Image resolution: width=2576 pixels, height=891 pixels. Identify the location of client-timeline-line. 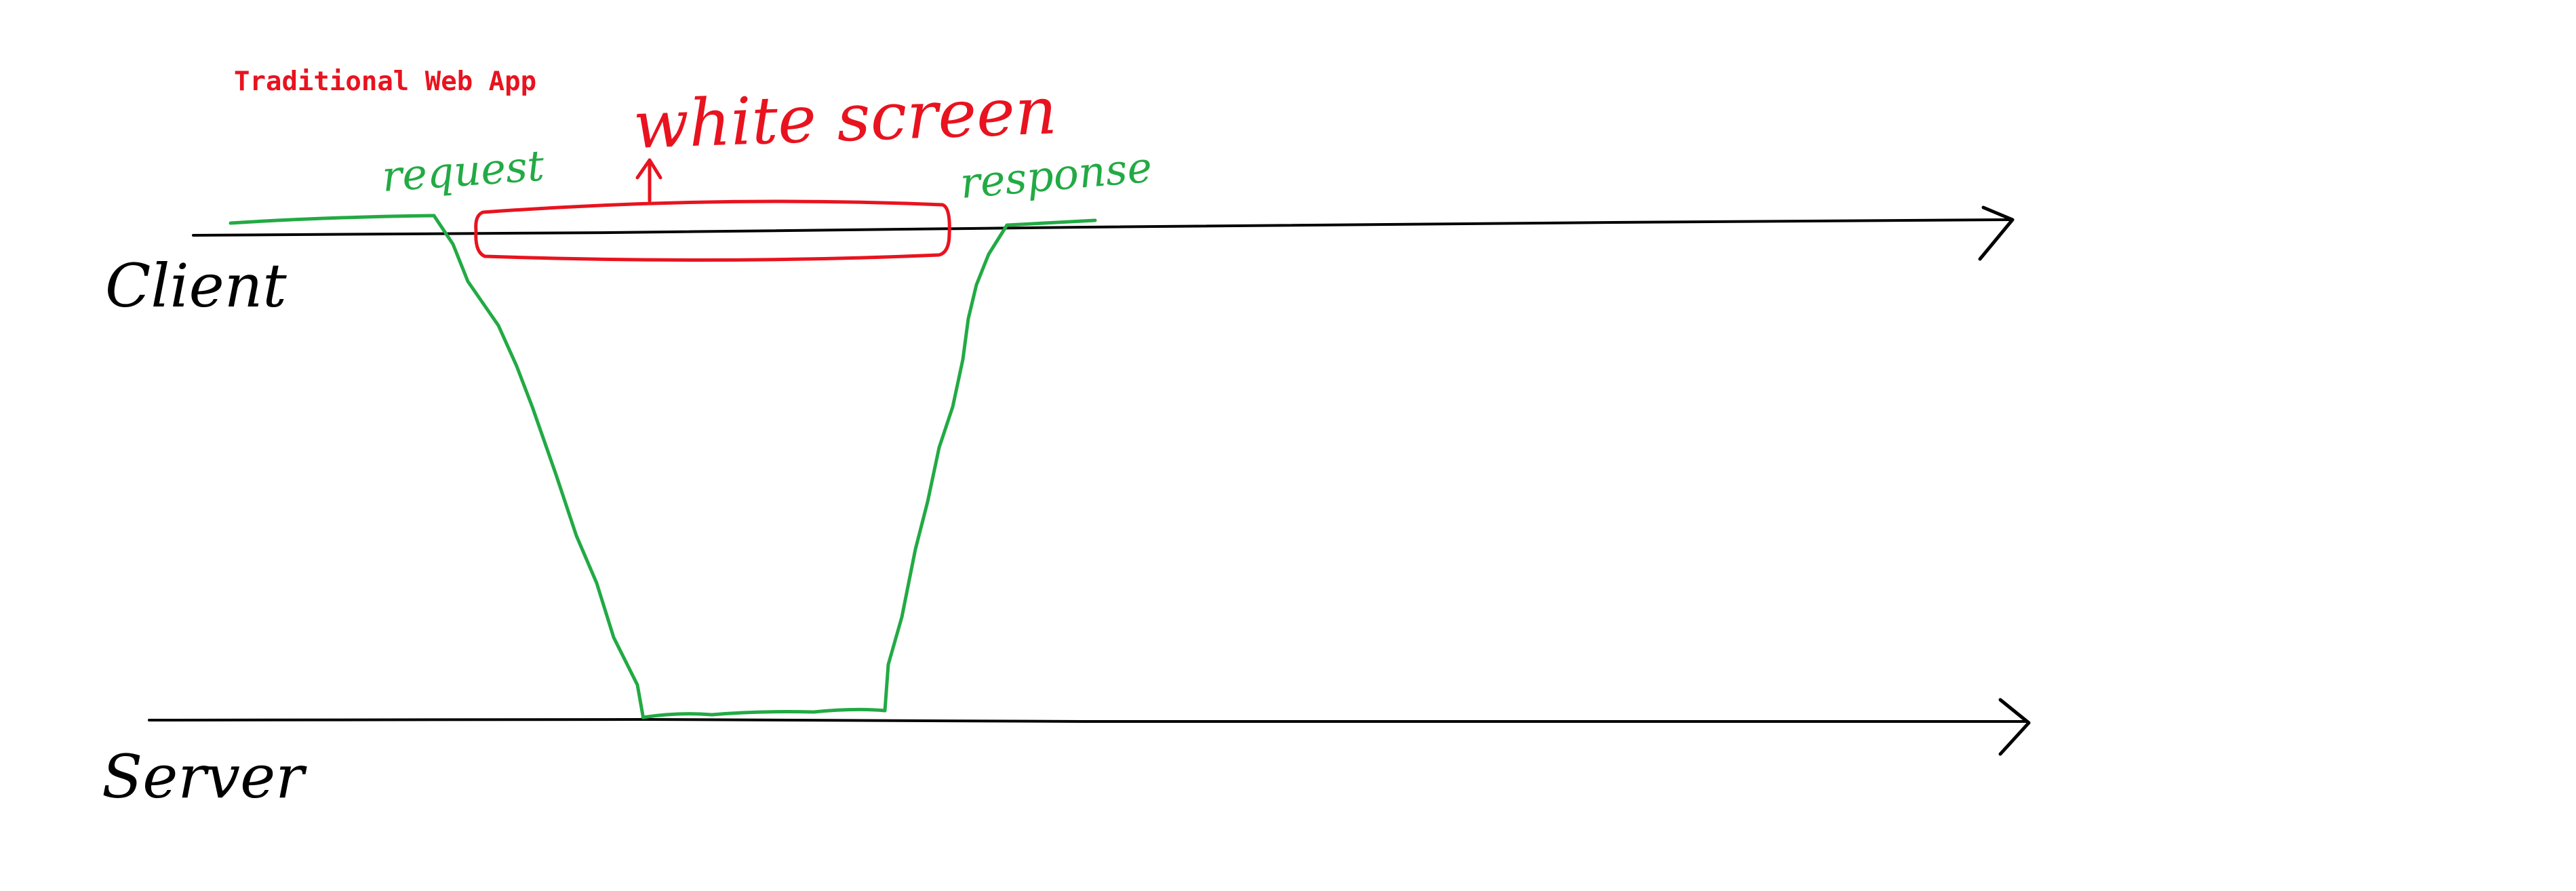
(1102, 228).